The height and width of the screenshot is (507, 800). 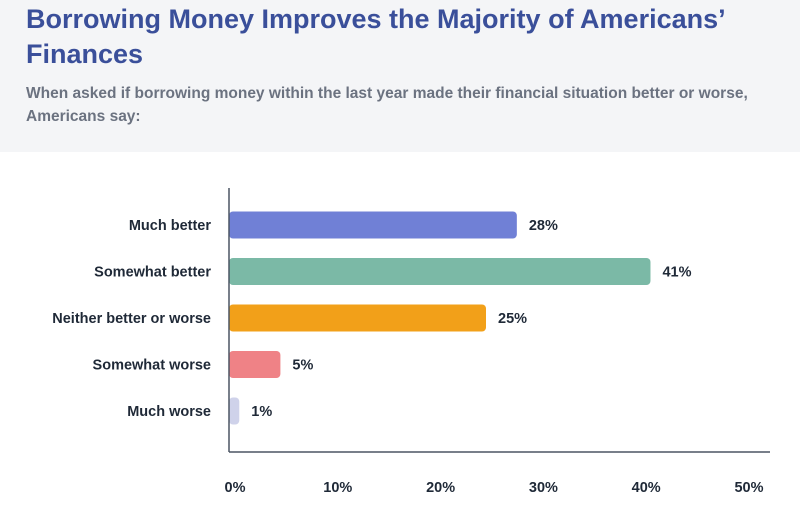 I want to click on value-label: 41%, so click(x=676, y=273).